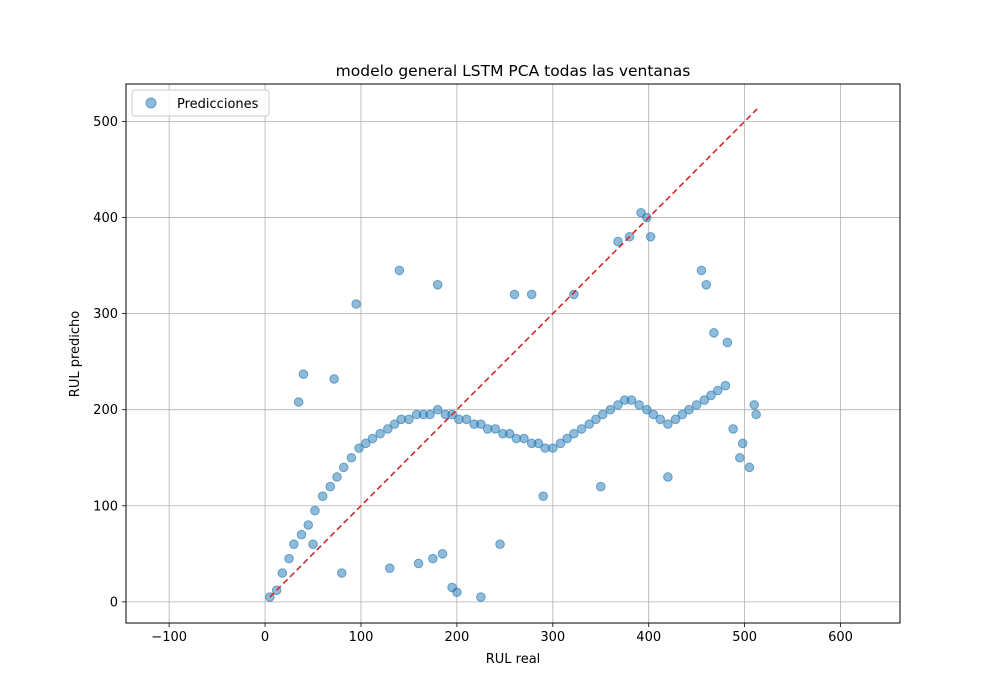 This screenshot has height=700, width=1000. What do you see at coordinates (105, 410) in the screenshot?
I see `y-tick-label: 200` at bounding box center [105, 410].